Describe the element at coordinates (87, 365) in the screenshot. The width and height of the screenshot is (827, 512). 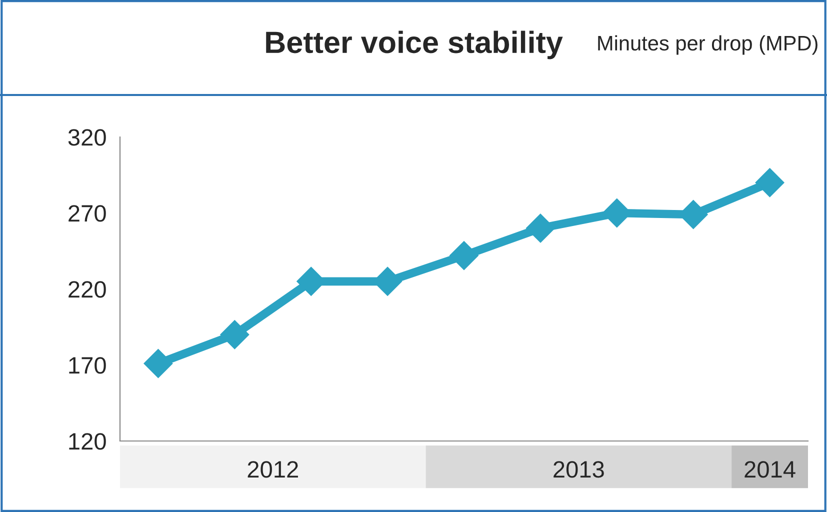
I see `y-tick-label: 170` at that location.